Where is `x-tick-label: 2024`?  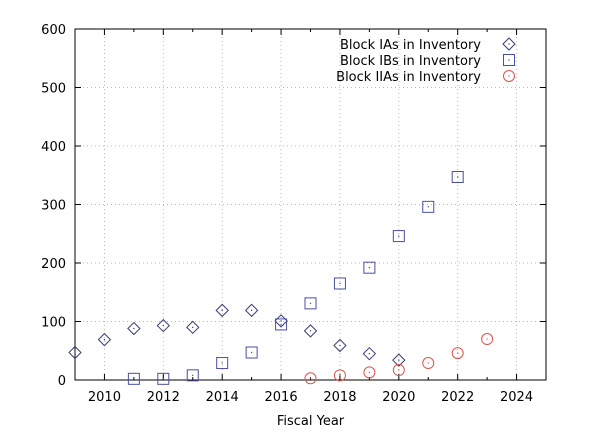 x-tick-label: 2024 is located at coordinates (516, 397).